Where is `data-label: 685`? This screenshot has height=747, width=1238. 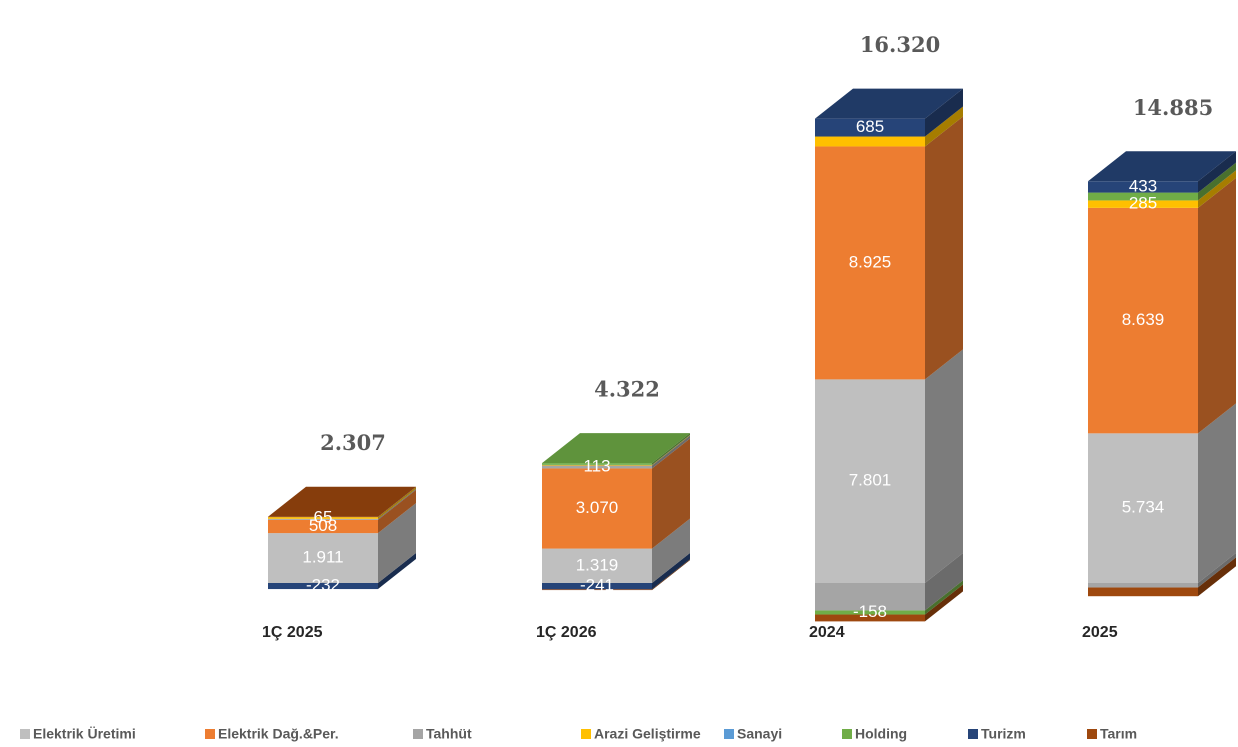
data-label: 685 is located at coordinates (870, 126).